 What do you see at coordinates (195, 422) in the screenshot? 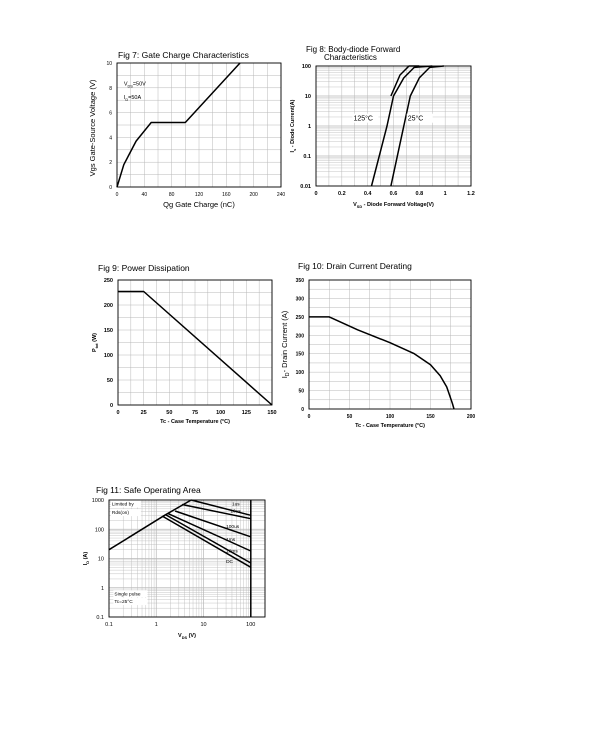
I see `fig9-x-axis-label: Tc - Case Temperature (°C)` at bounding box center [195, 422].